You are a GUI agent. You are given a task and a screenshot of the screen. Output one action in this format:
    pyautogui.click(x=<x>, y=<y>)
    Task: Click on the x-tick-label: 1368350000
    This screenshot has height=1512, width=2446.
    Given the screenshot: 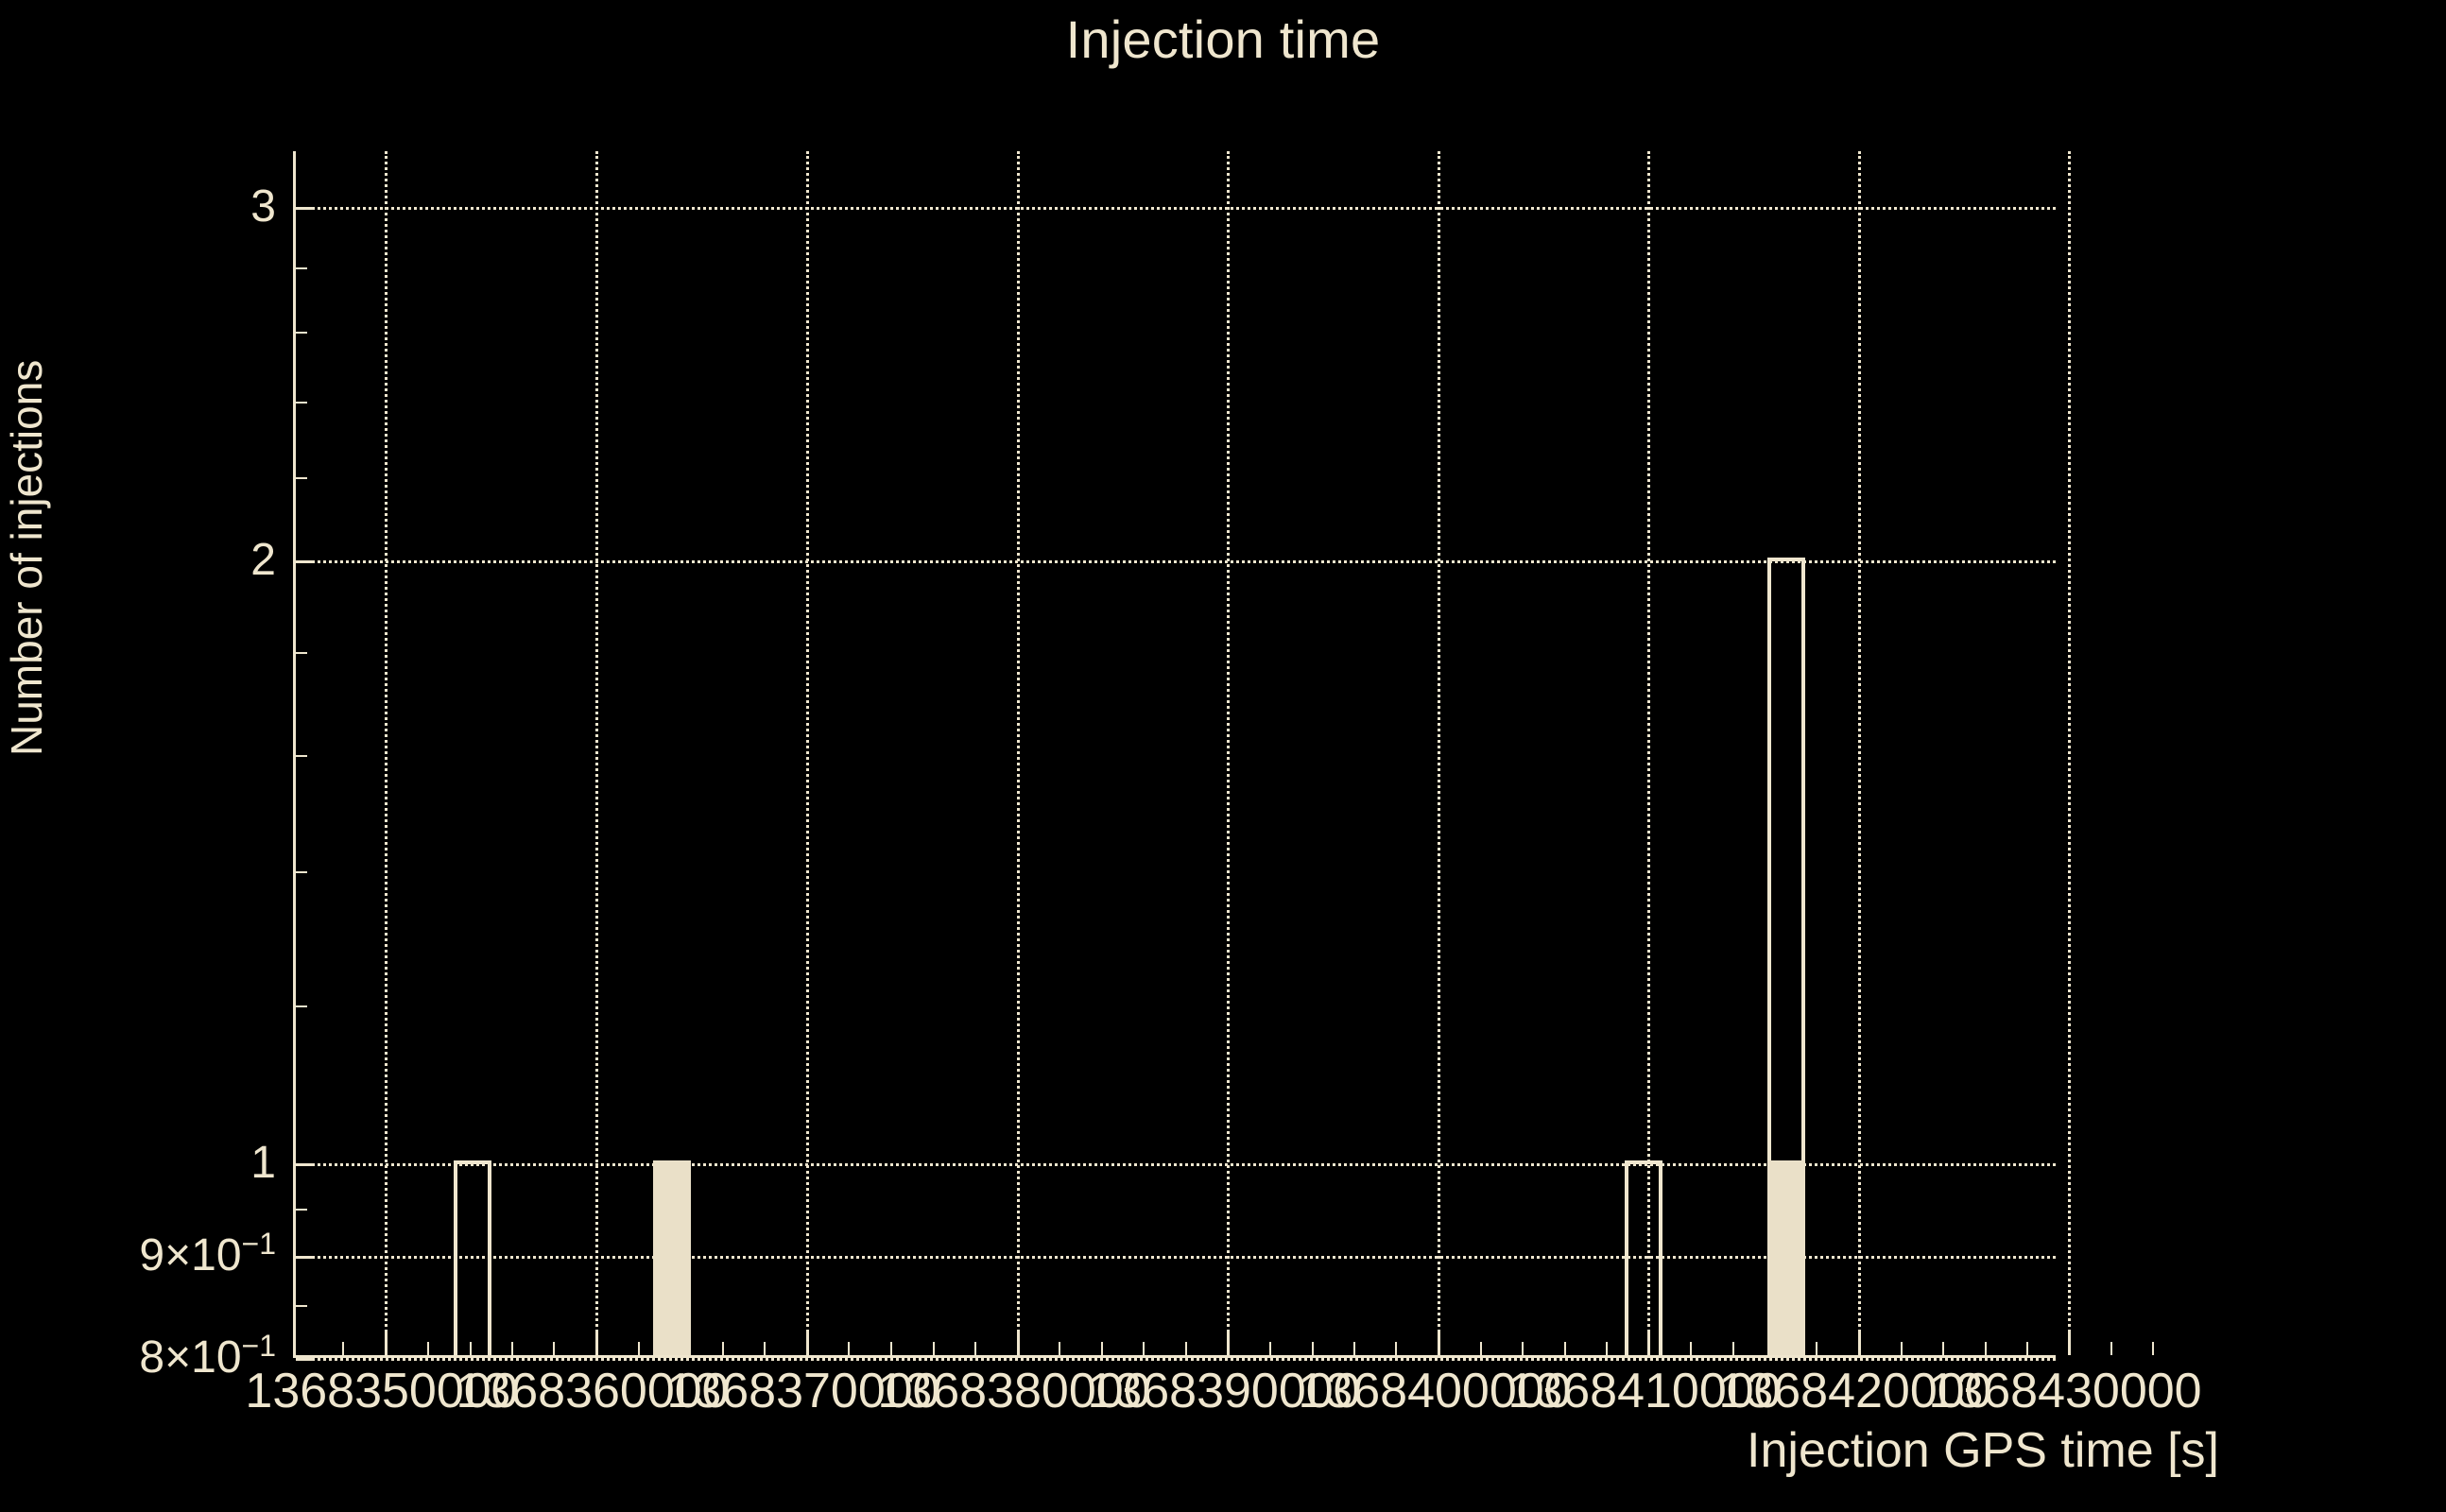 What is the action you would take?
    pyautogui.click(x=382, y=1391)
    